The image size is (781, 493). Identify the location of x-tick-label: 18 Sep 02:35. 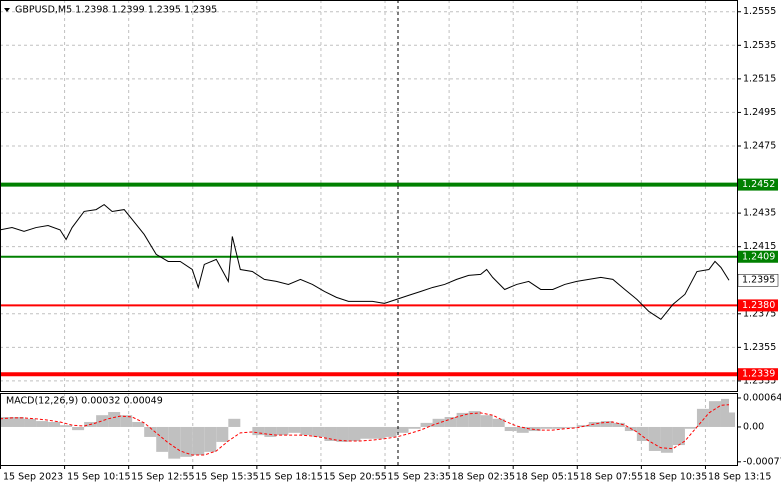
(483, 477).